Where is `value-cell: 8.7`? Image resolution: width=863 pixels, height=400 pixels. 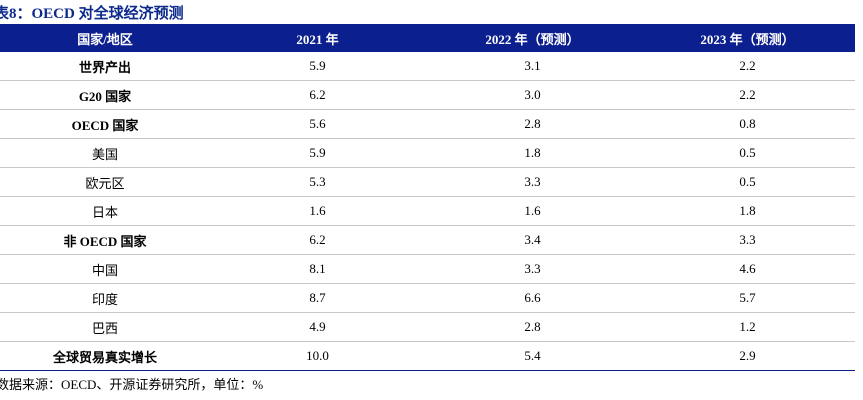
value-cell: 8.7 is located at coordinates (317, 298).